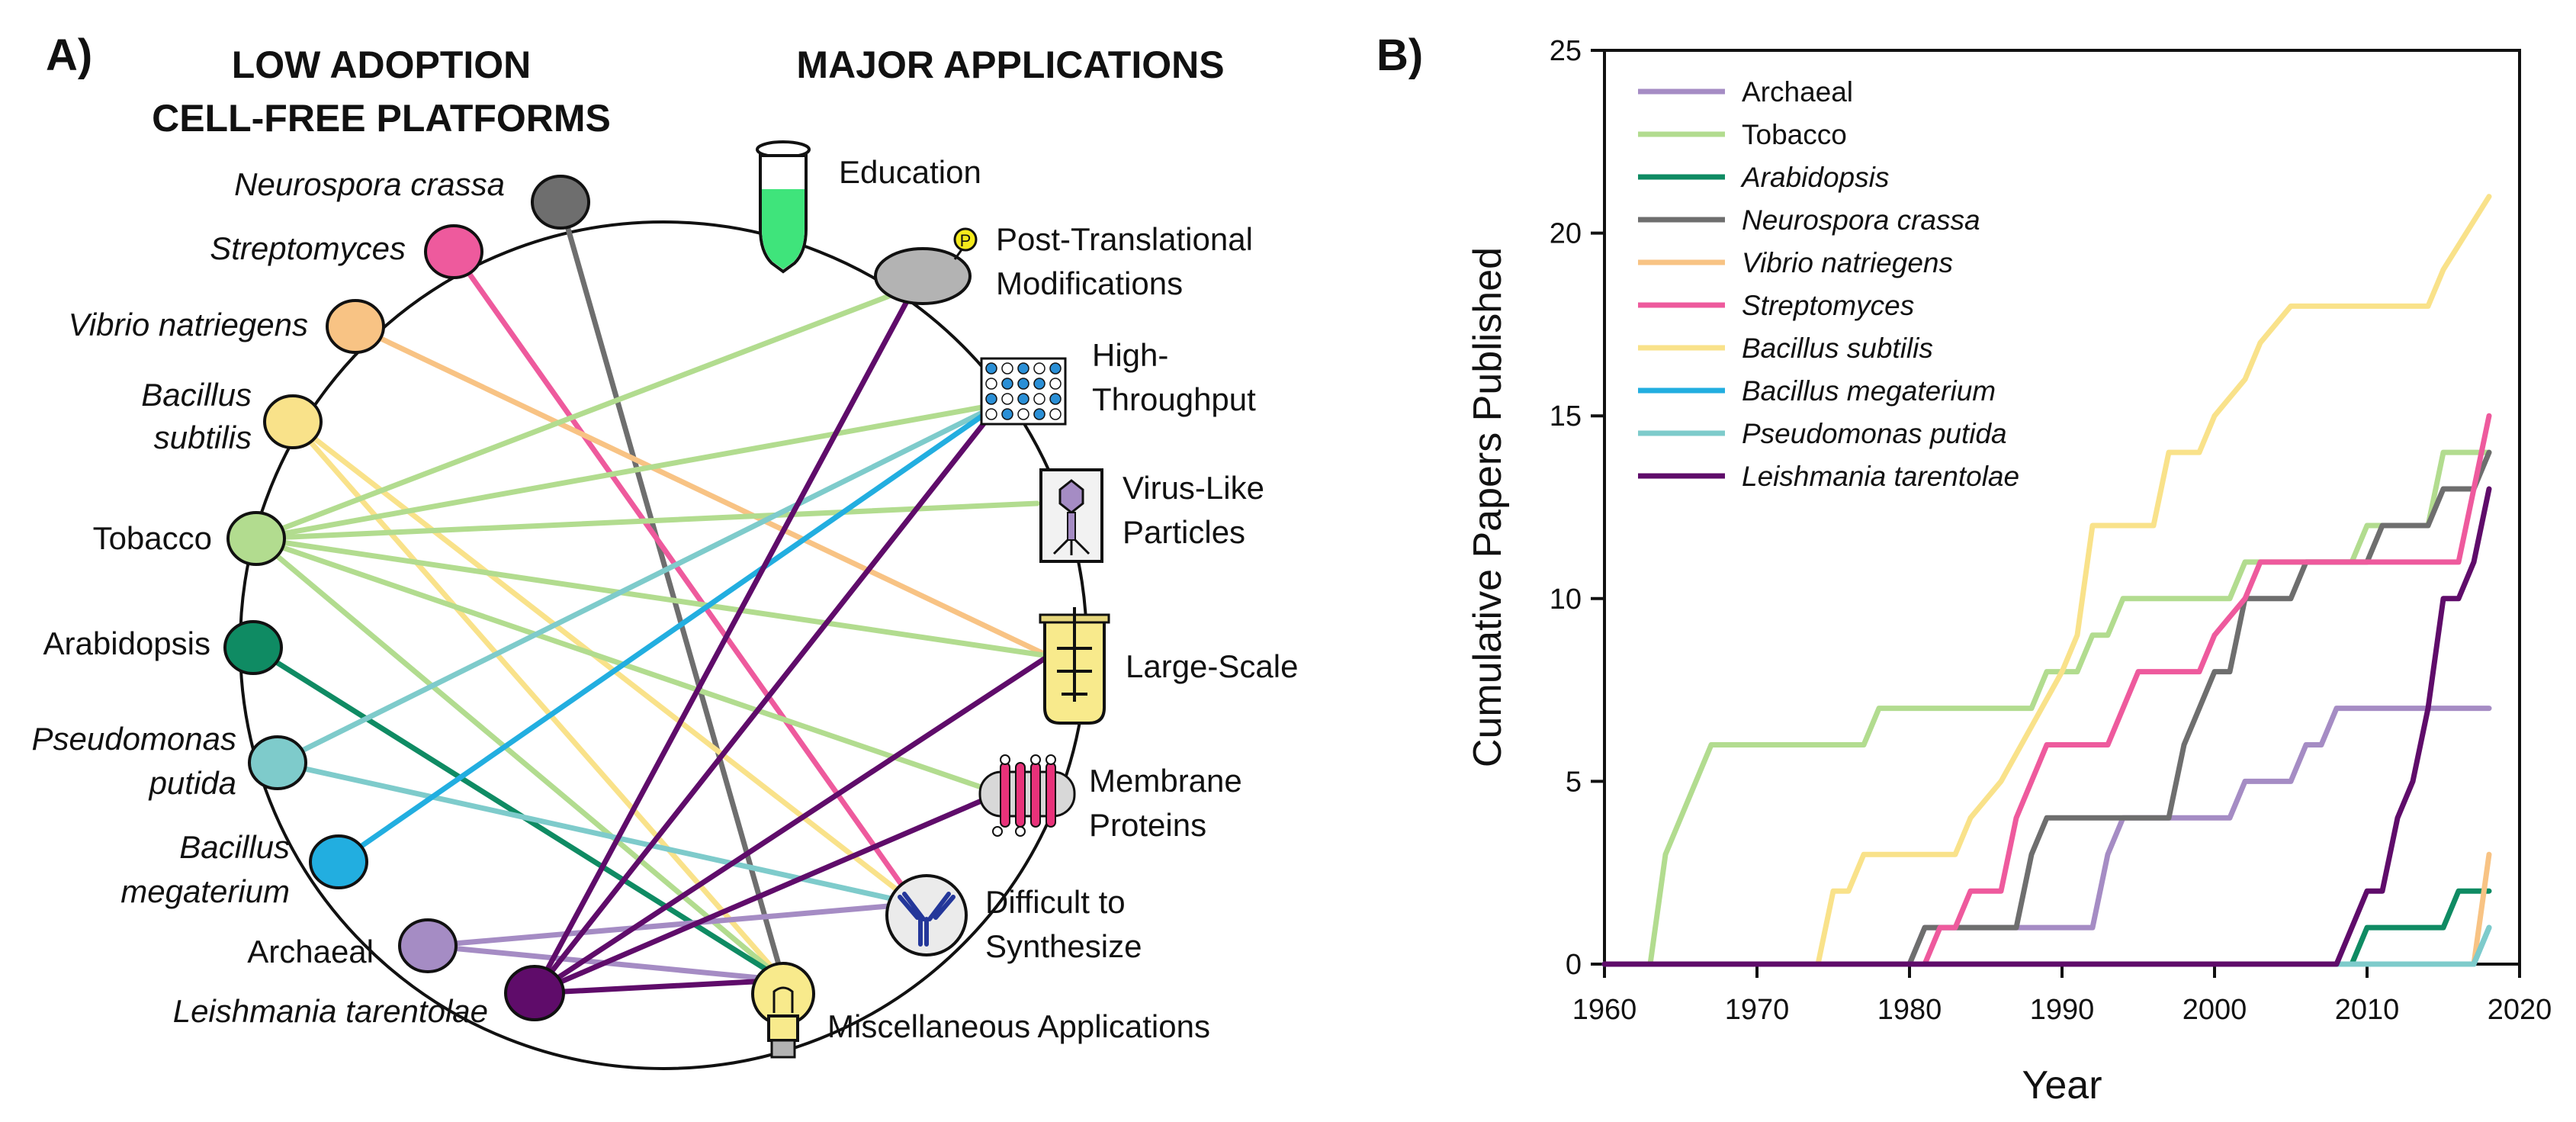 The width and height of the screenshot is (2576, 1122). What do you see at coordinates (627, 471) in the screenshot?
I see `connection-tobacco-htp` at bounding box center [627, 471].